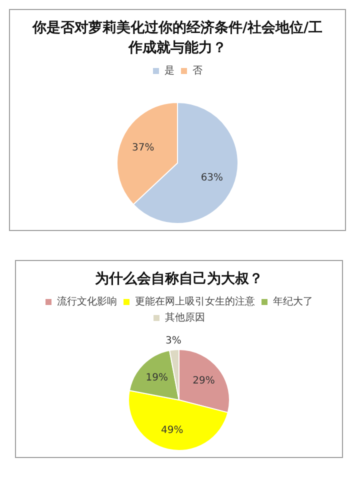  Describe the element at coordinates (185, 318) in the screenshot. I see `legend-label: 其他原因` at that location.